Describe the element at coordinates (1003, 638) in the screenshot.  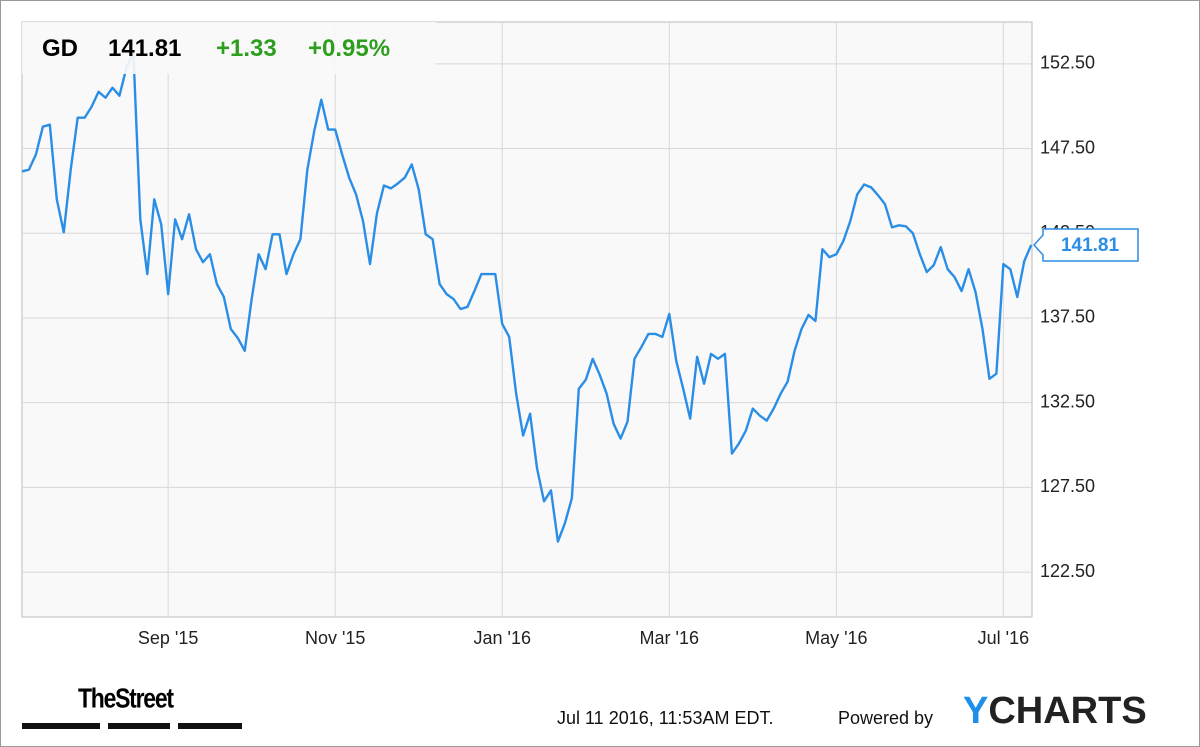
I see `x-tick-label: Jul '16` at that location.